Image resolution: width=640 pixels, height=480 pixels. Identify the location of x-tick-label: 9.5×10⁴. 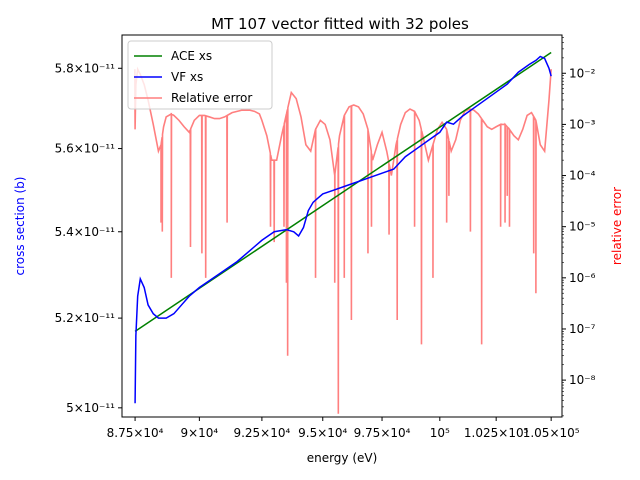
(322, 433).